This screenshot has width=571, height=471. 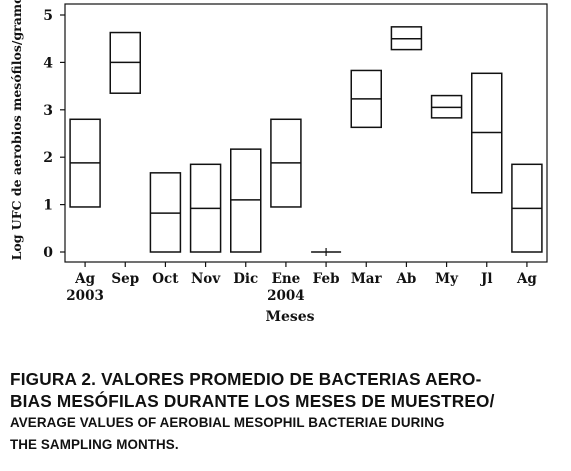 I want to click on x-tick-label: Sep, so click(x=125, y=279).